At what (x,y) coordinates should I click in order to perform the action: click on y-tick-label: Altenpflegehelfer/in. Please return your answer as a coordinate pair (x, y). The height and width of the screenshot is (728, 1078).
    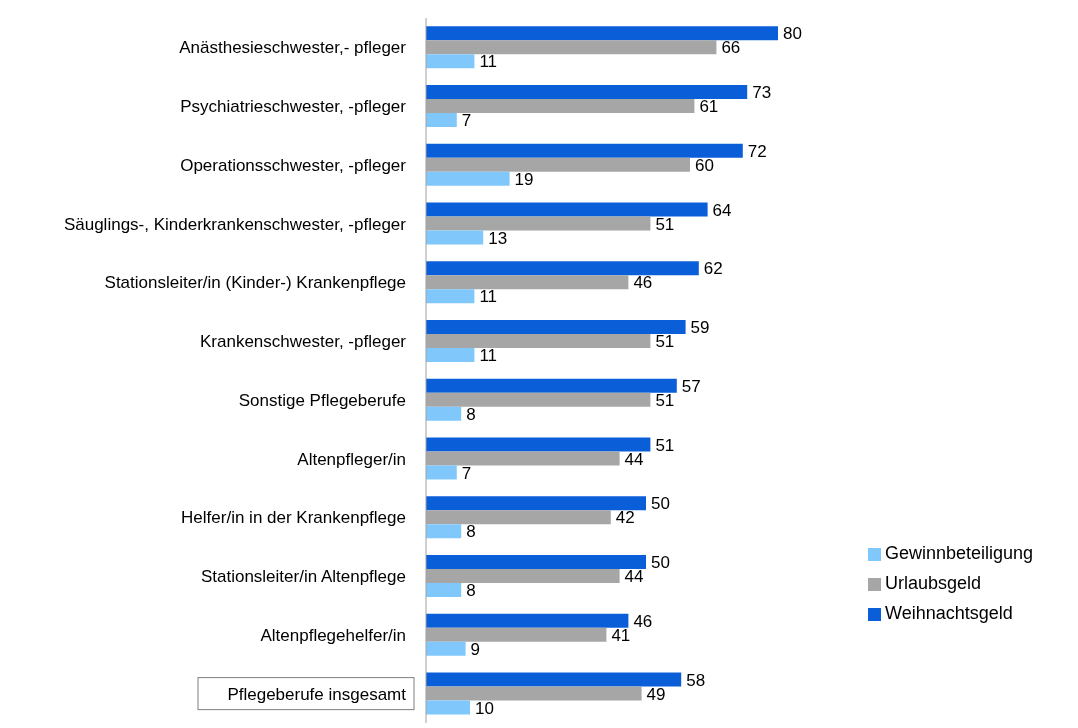
    Looking at the image, I should click on (333, 635).